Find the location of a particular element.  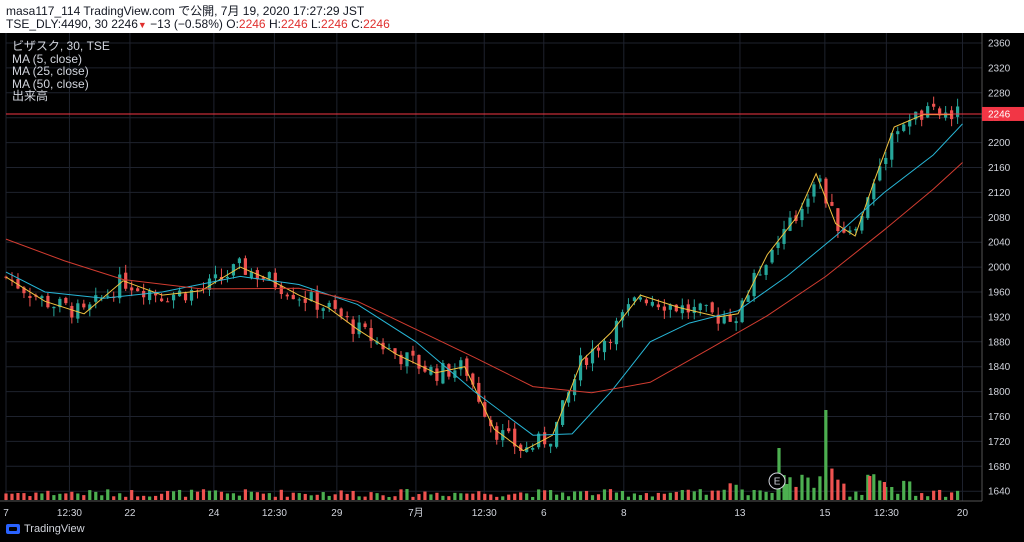

low-value: 2246 is located at coordinates (334, 24).